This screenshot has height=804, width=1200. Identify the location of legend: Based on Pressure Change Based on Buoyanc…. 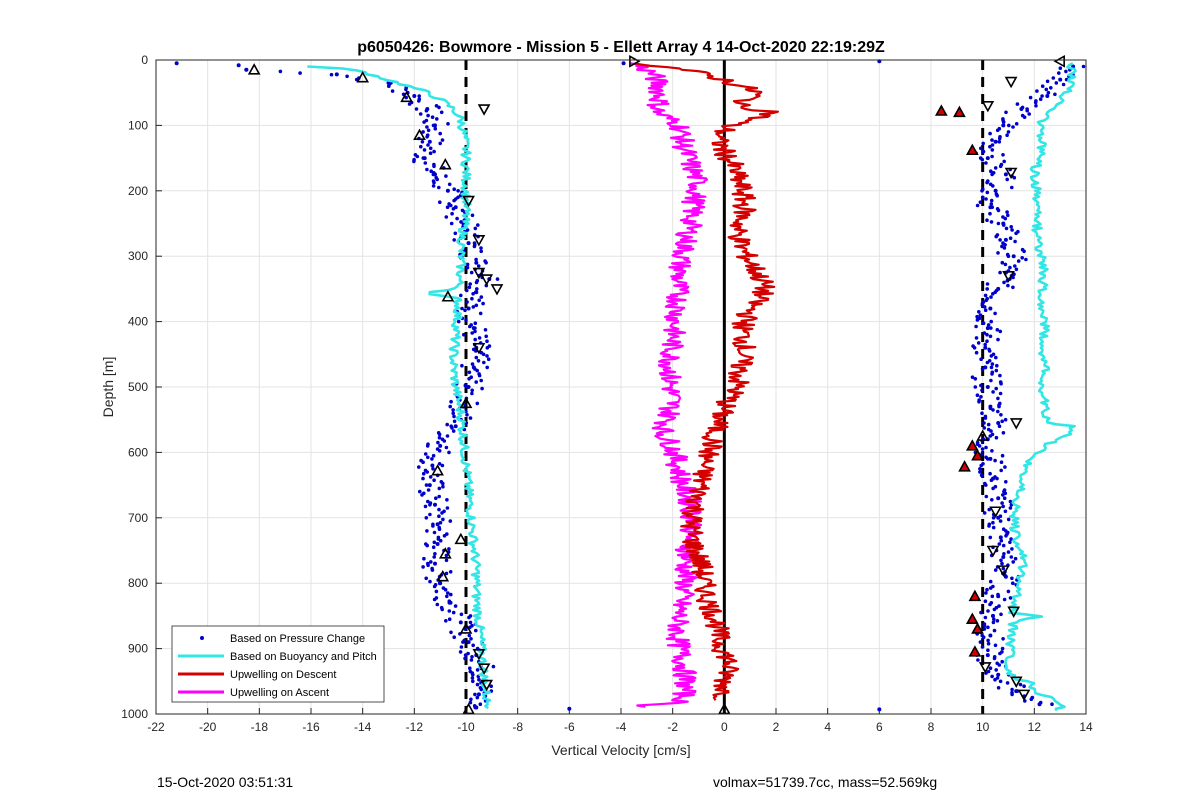
(278, 664).